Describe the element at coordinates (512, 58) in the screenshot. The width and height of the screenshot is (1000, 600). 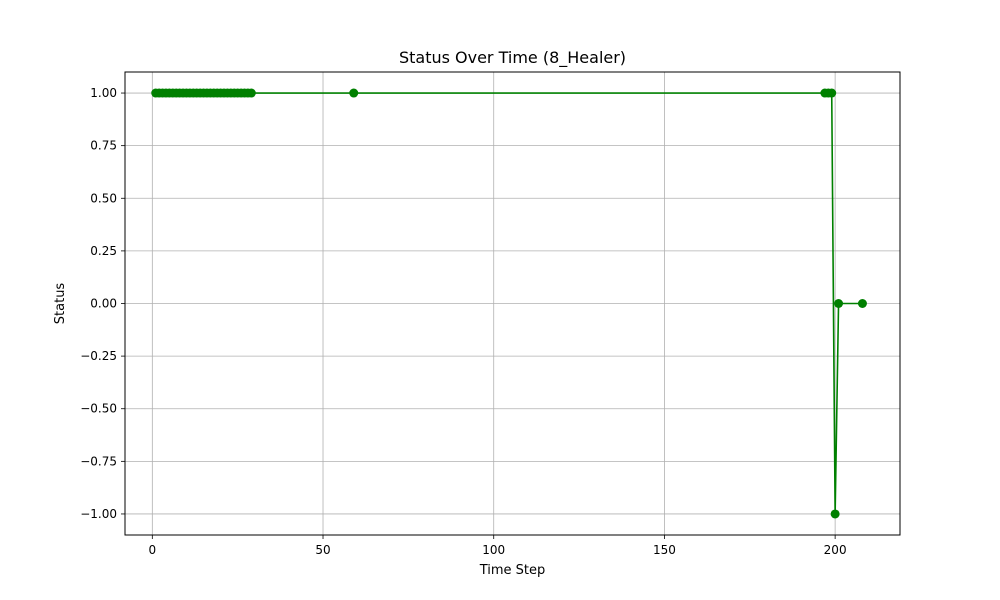
I see `chart-title: Status Over Time (8_Healer)` at that location.